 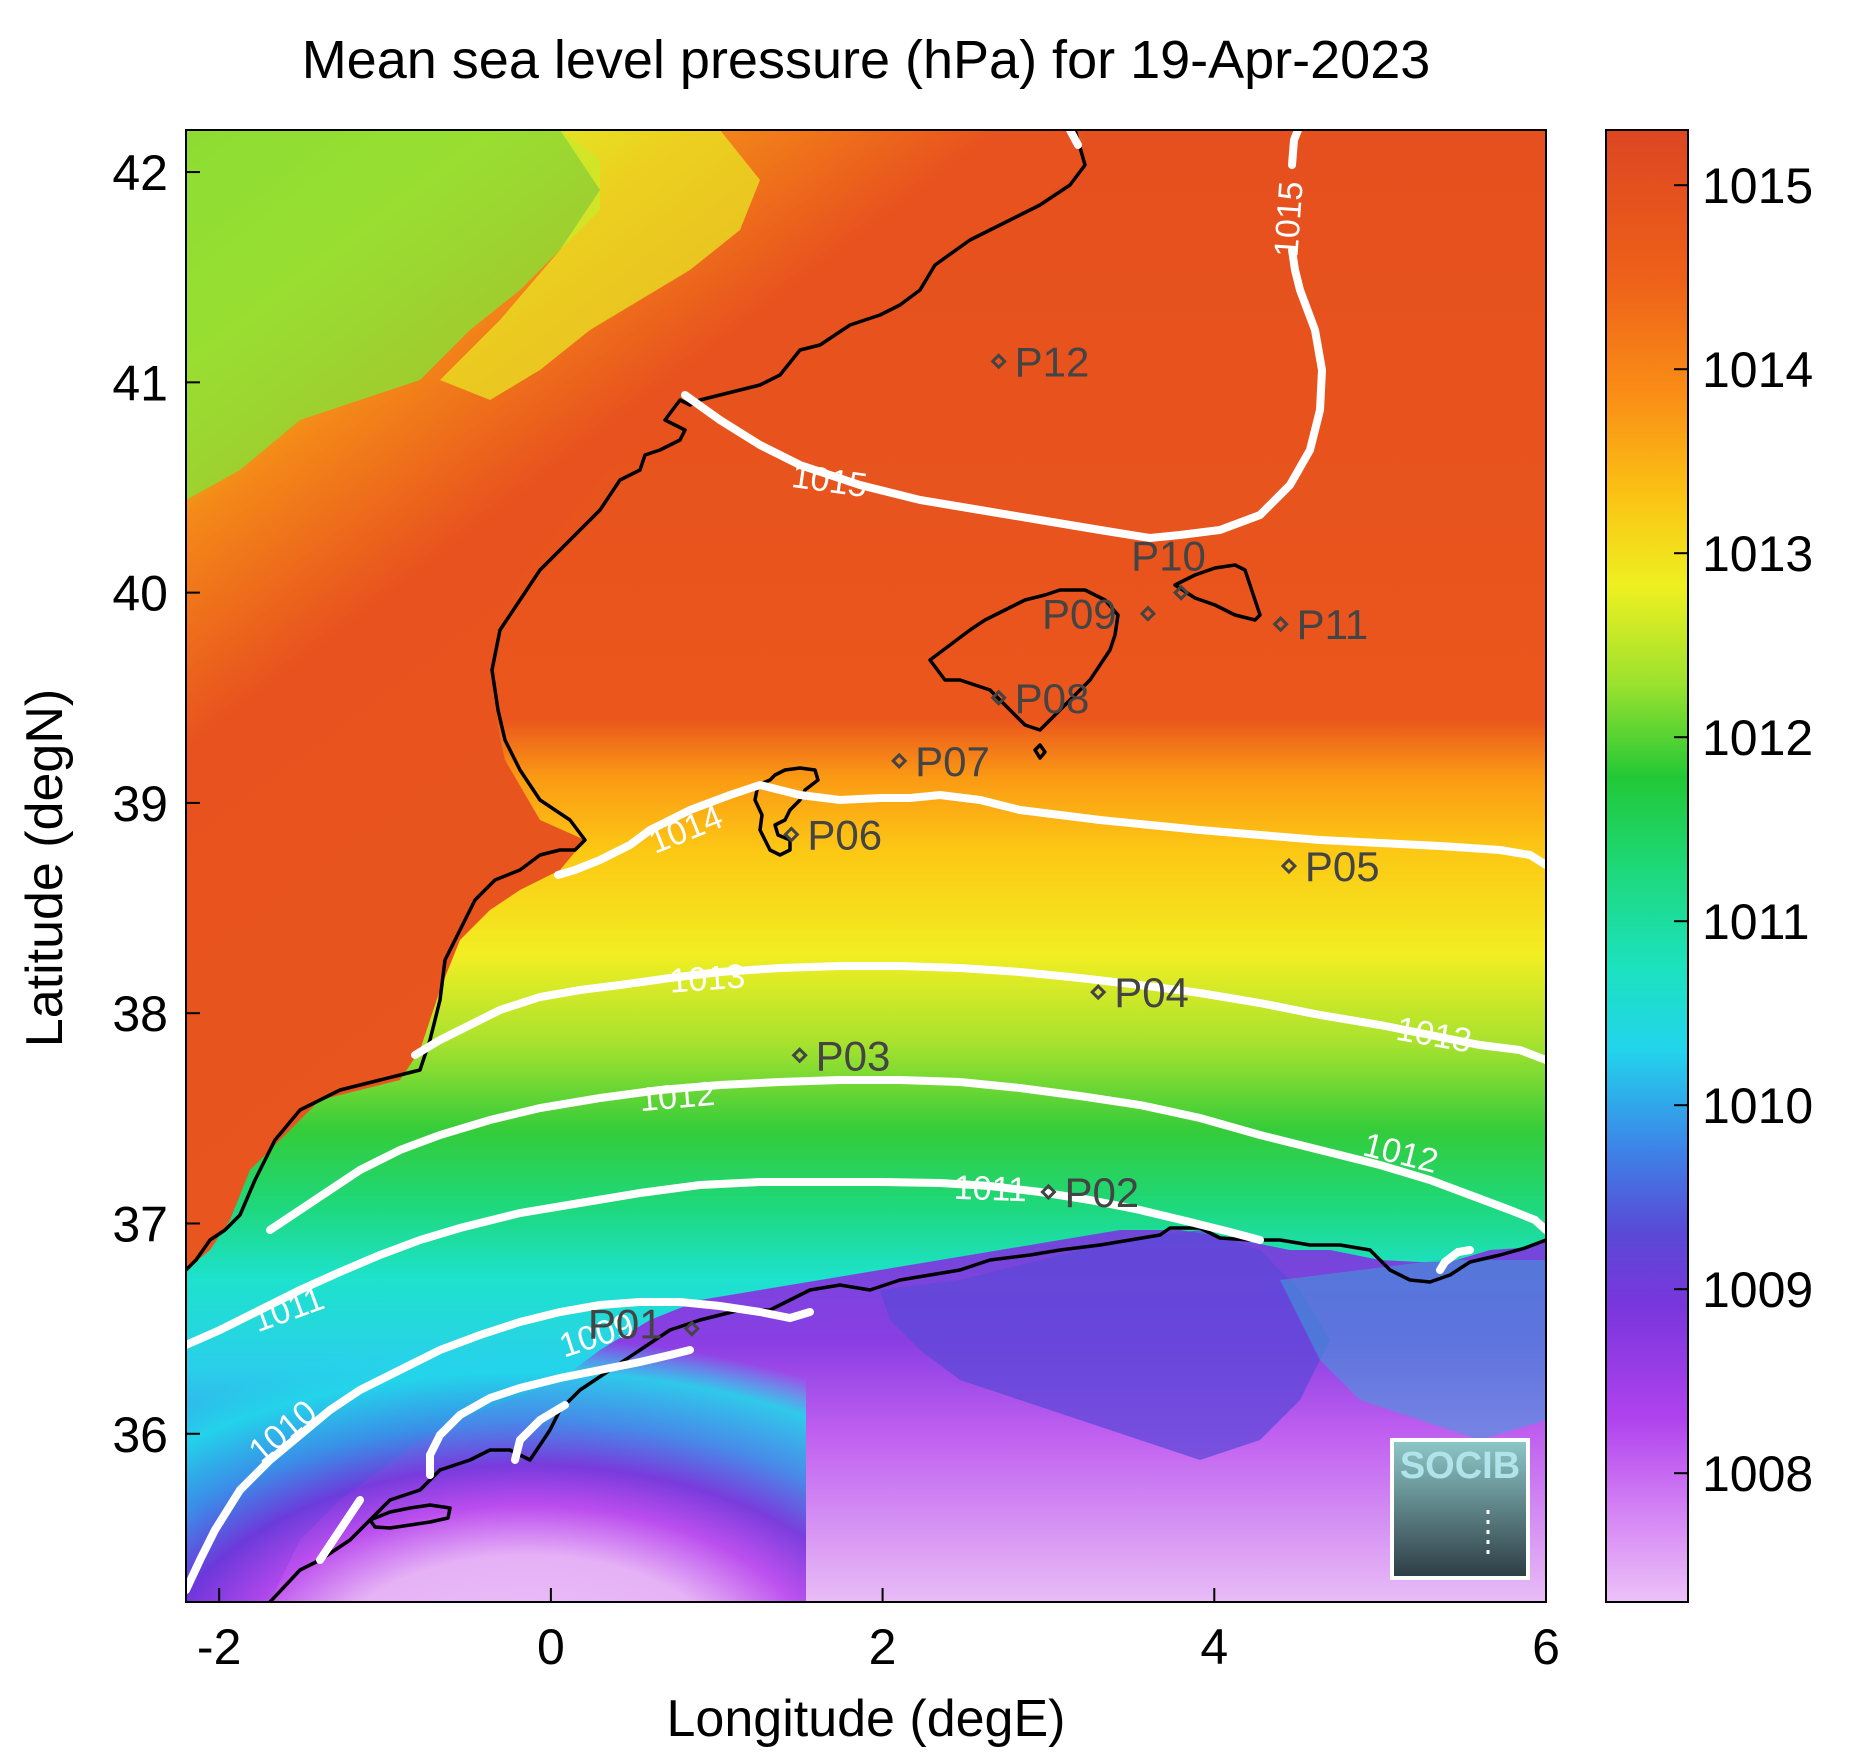 What do you see at coordinates (1105, 1345) in the screenshot?
I see `algeria-patches` at bounding box center [1105, 1345].